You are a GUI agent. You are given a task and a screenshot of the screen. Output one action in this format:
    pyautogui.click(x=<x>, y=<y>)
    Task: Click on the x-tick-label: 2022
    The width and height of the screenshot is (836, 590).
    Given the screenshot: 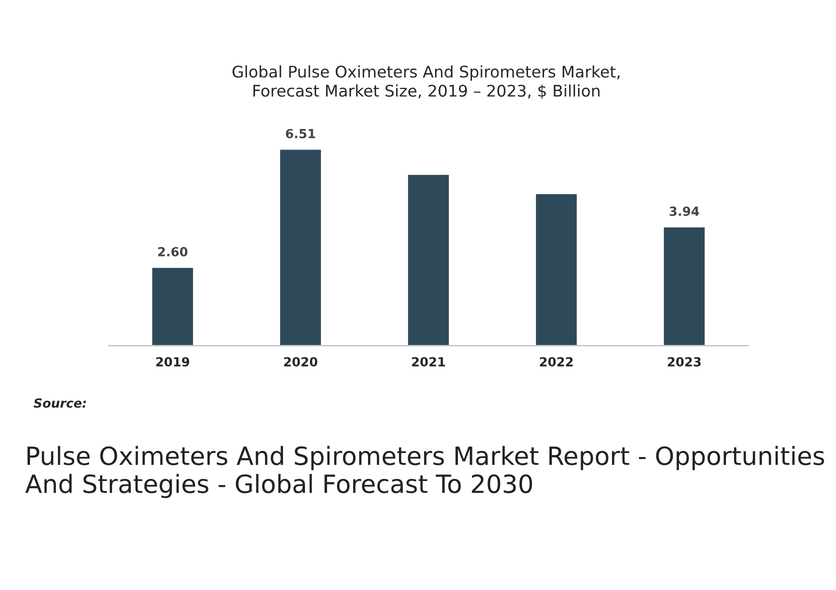 What is the action you would take?
    pyautogui.click(x=556, y=362)
    